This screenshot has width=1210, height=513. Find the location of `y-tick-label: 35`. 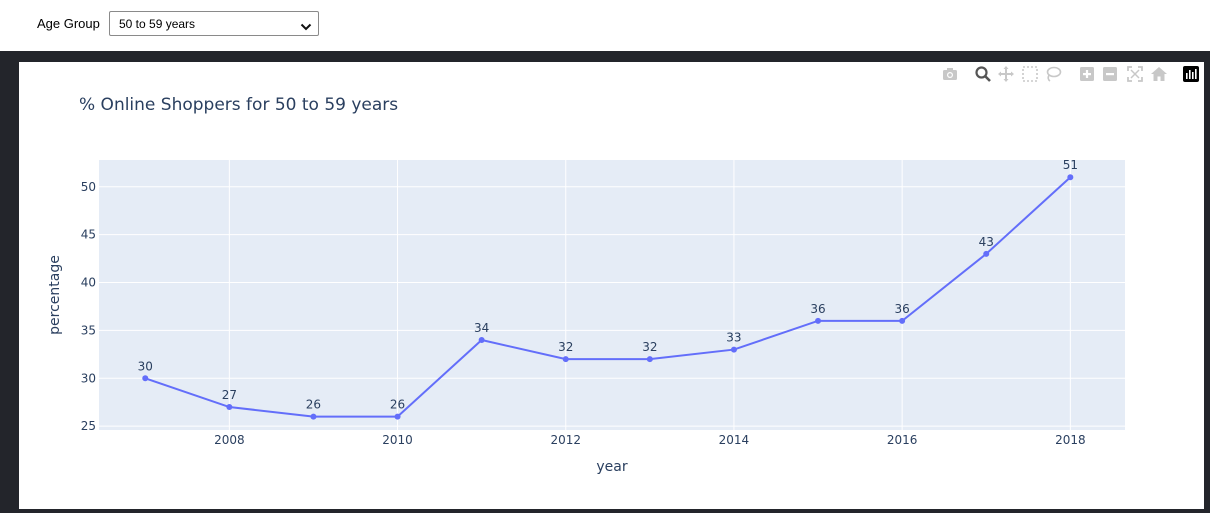

y-tick-label: 35 is located at coordinates (88, 330).